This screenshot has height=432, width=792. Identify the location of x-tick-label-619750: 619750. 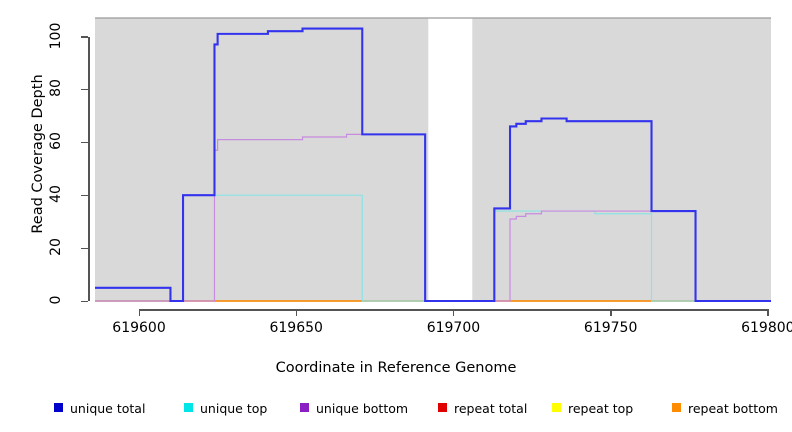
(610, 328).